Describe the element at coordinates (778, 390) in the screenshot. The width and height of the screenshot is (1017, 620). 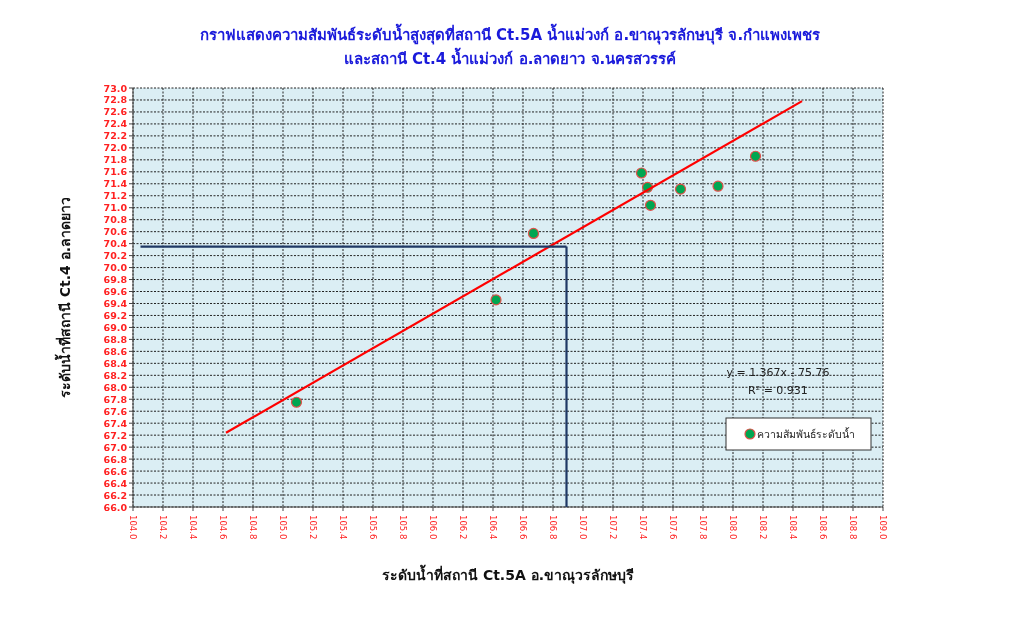
I see `annotation: R² = 0.931` at that location.